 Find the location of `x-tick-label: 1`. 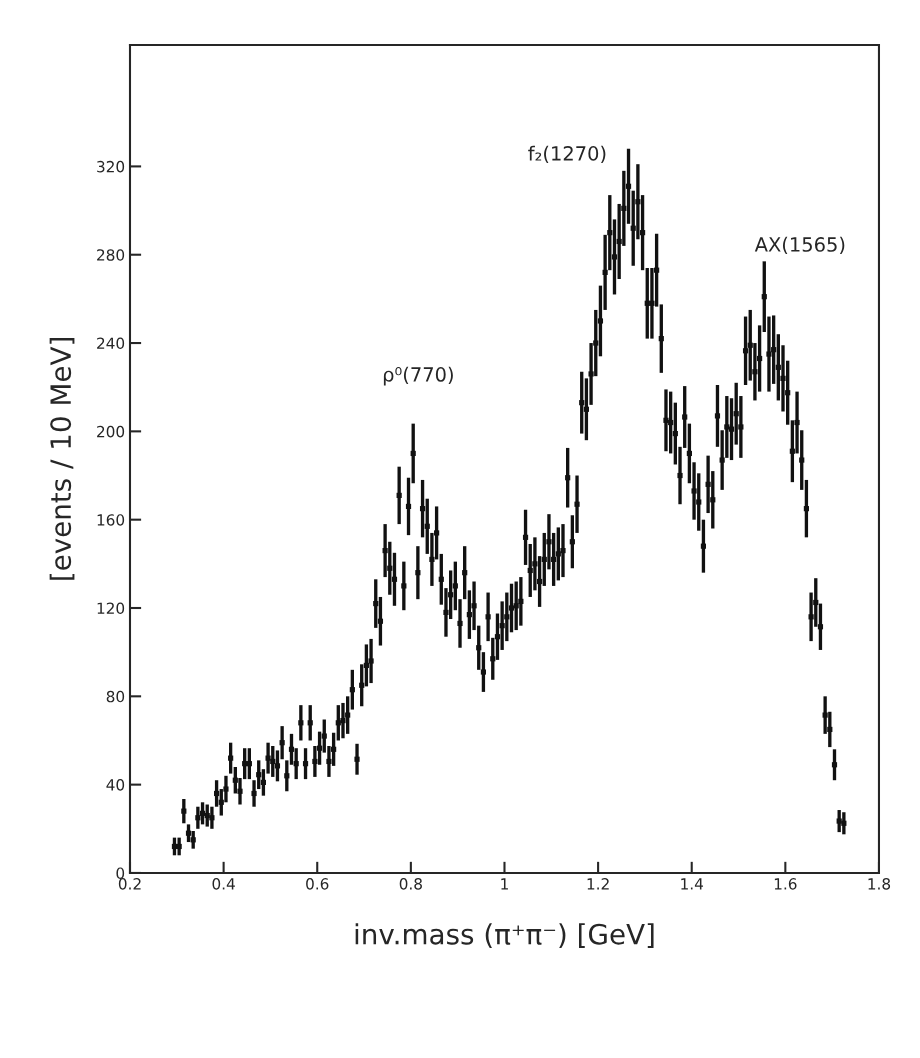

x-tick-label: 1 is located at coordinates (504, 884).